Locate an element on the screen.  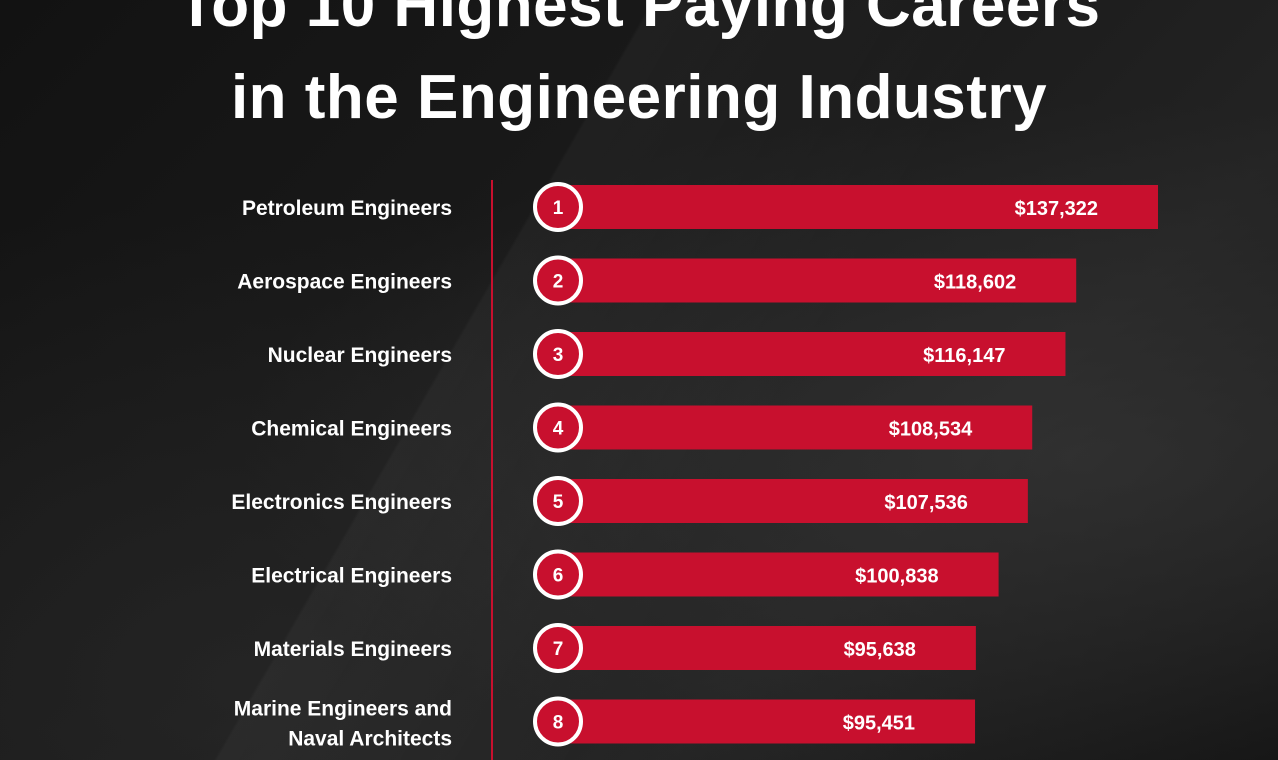
rank-label: 8 is located at coordinates (558, 723).